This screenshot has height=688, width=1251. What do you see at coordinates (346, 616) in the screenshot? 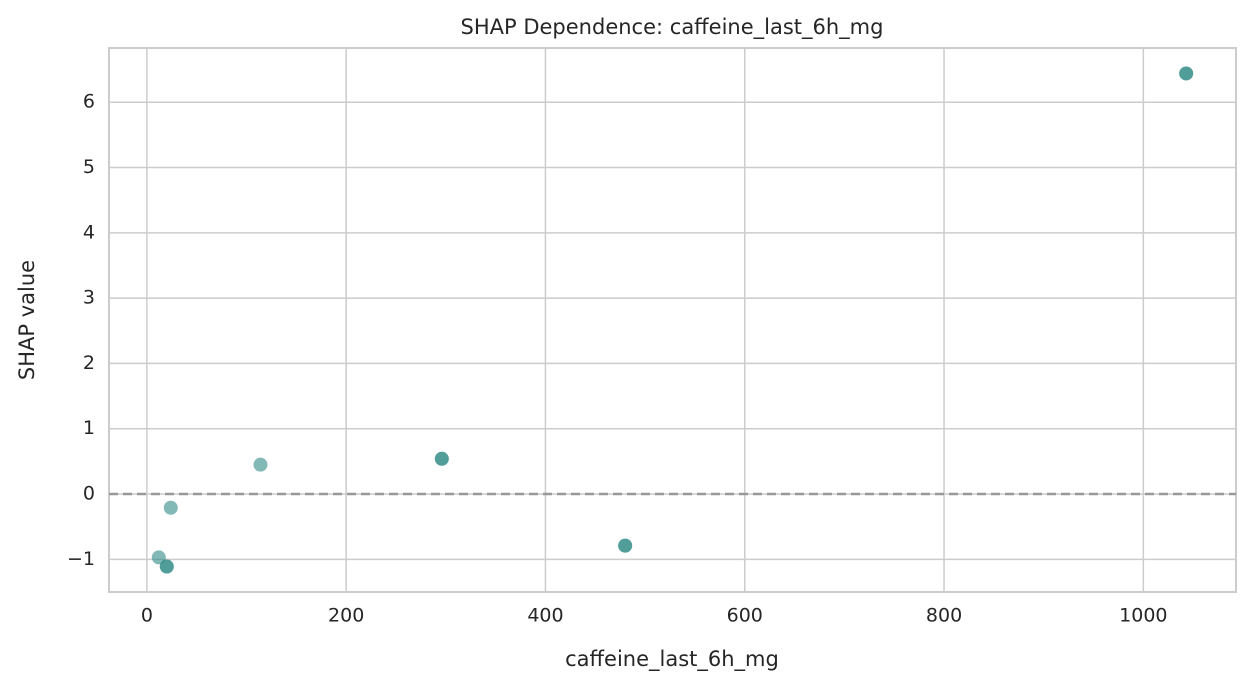
I see `x-tick-label: 200` at bounding box center [346, 616].